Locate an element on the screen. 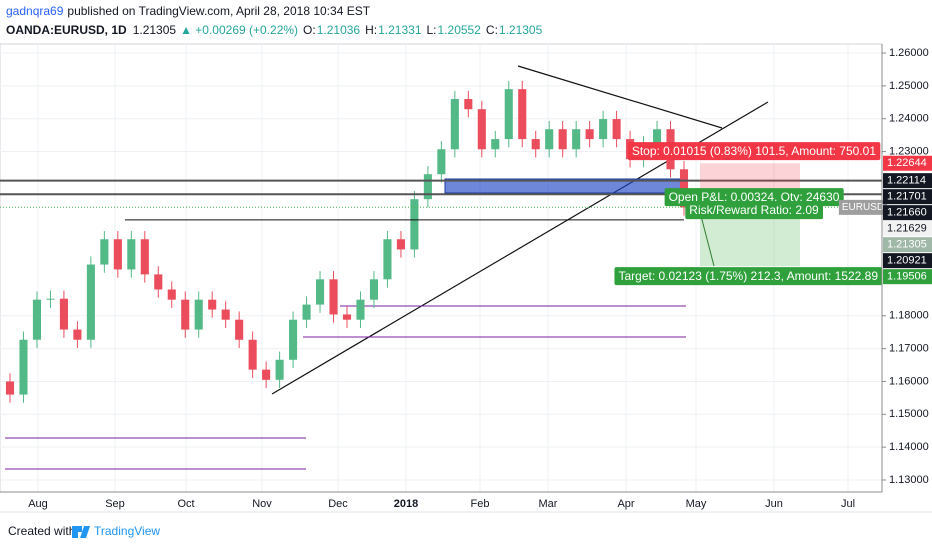  price-label: 1.21629 is located at coordinates (907, 229).